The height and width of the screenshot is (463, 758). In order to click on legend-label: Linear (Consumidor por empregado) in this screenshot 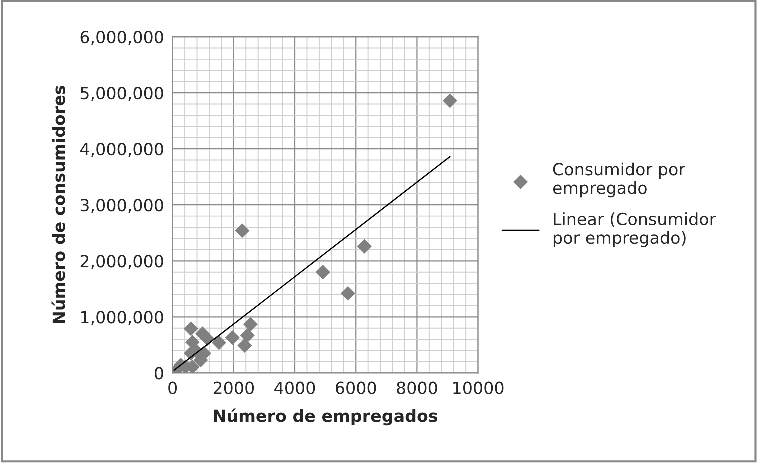, I will do `click(635, 230)`.